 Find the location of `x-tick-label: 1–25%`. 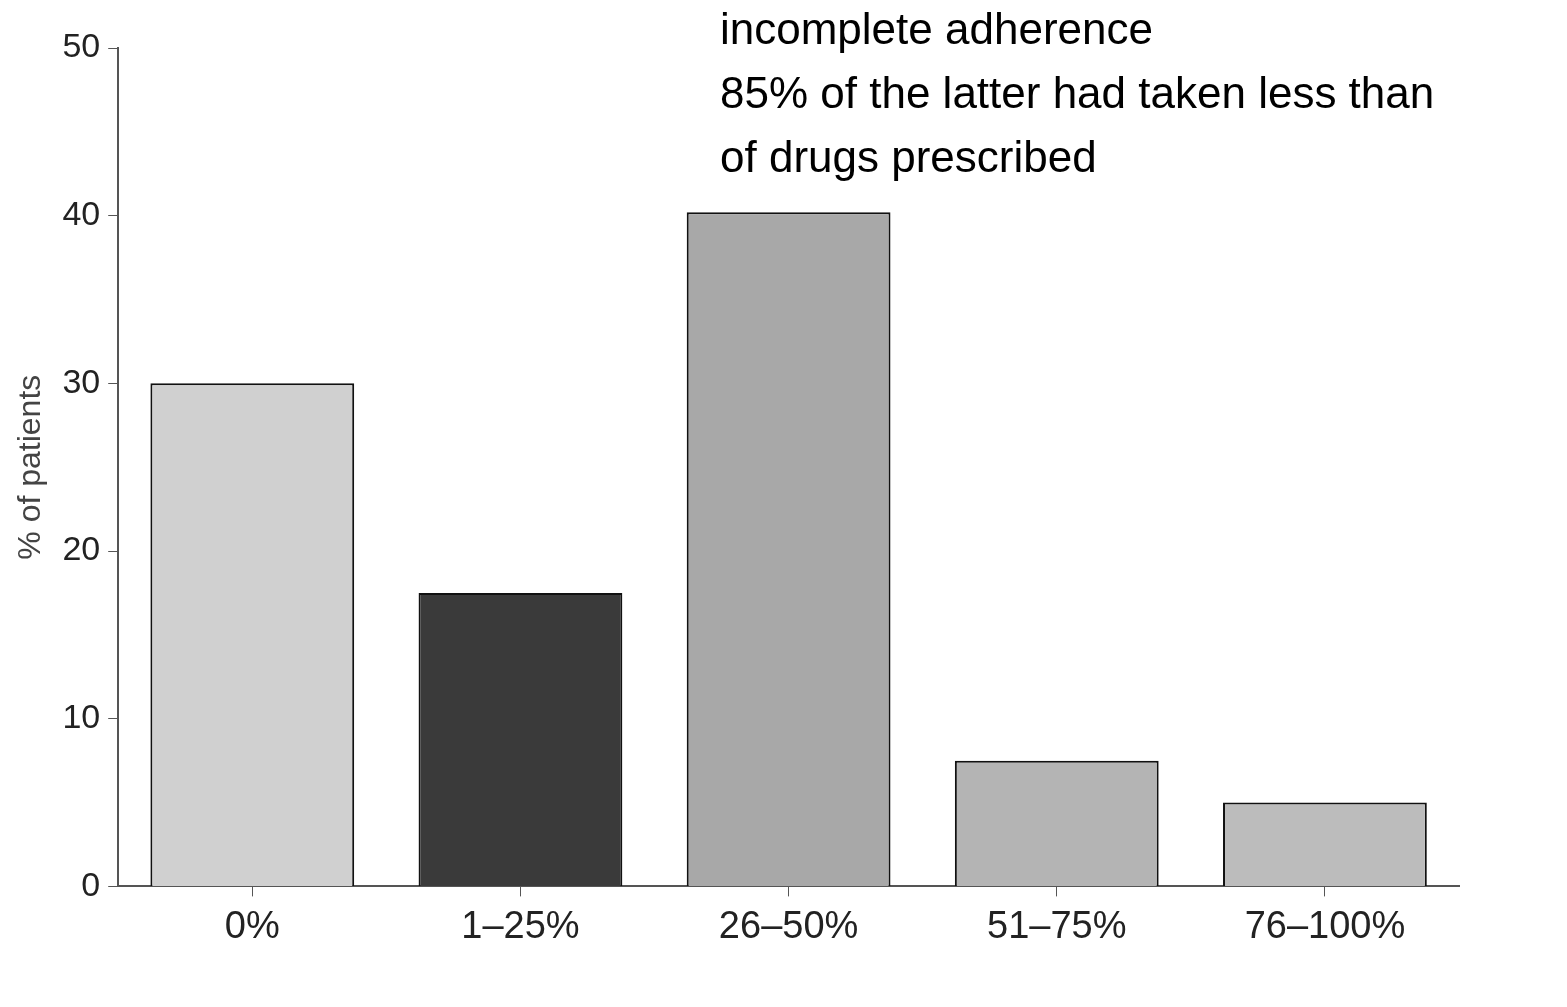

x-tick-label: 1–25% is located at coordinates (520, 924).